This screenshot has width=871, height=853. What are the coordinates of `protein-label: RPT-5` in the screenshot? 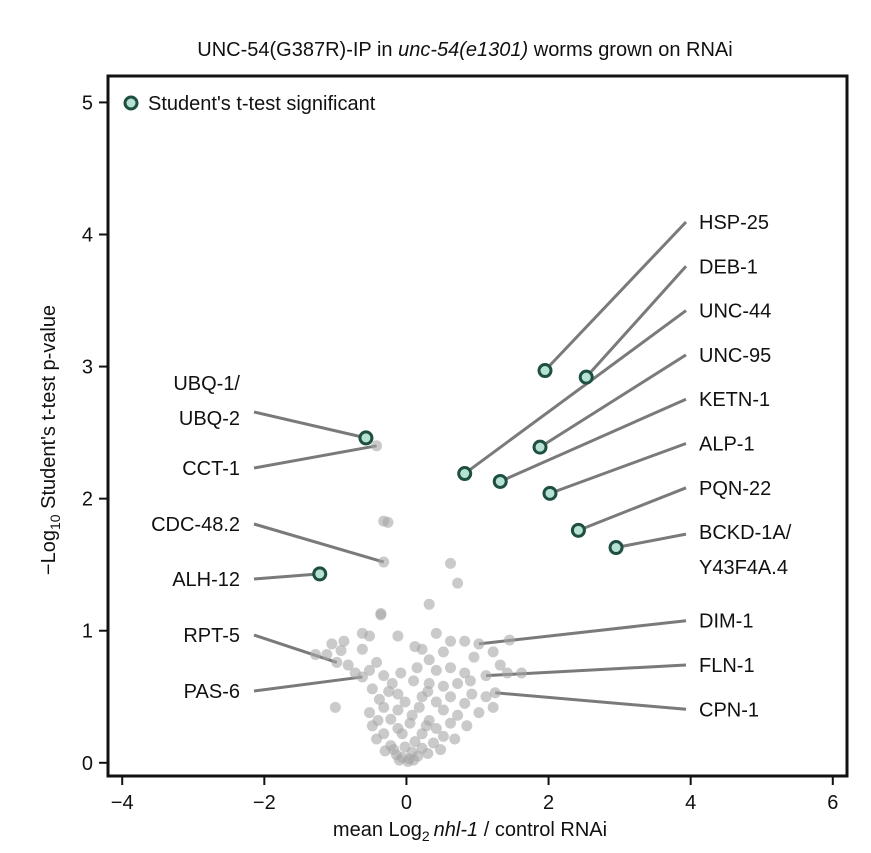 It's located at (211, 636).